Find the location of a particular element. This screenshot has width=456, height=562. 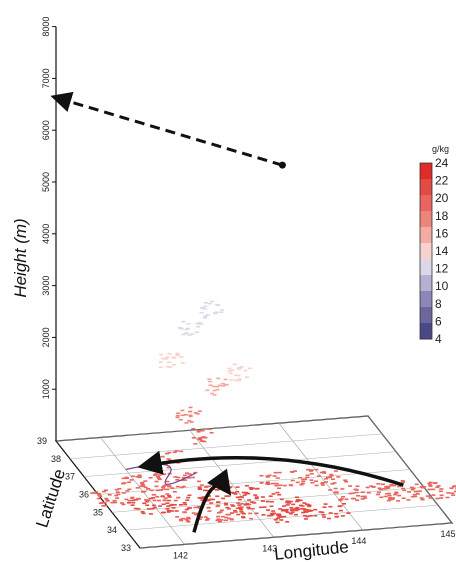

curved-arrow is located at coordinates (212, 500).